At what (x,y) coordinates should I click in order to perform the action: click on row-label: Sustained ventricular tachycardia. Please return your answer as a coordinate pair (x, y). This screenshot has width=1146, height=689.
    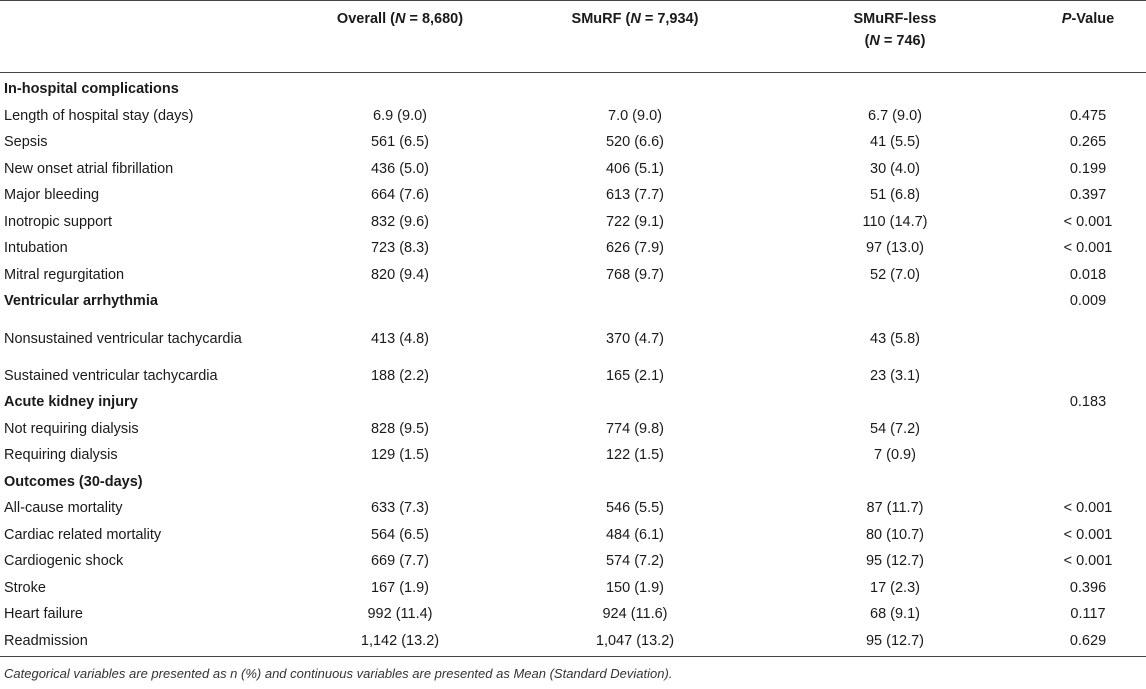
    Looking at the image, I should click on (111, 375).